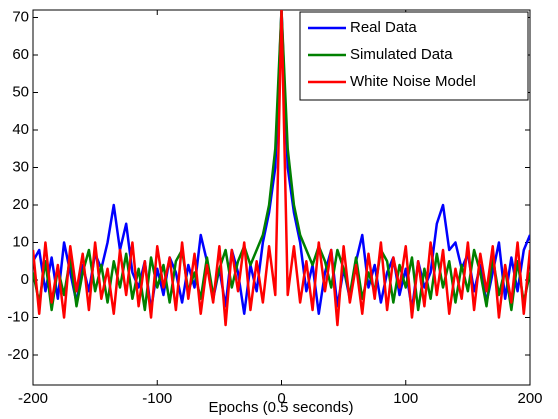  What do you see at coordinates (413, 81) in the screenshot?
I see `legend-label: White Noise Model` at bounding box center [413, 81].